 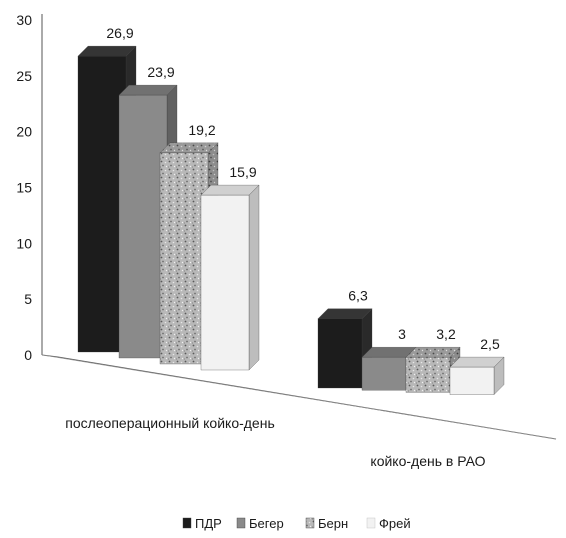 I want to click on y-tick-label: 0, so click(x=28, y=355).